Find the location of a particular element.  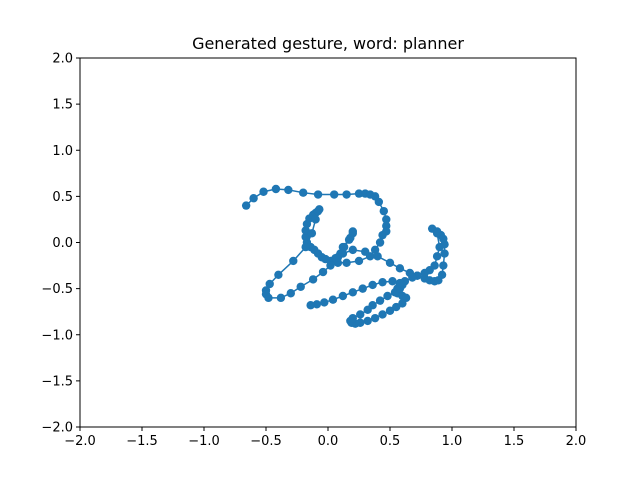

x-tick-label: 1.5 is located at coordinates (514, 441).